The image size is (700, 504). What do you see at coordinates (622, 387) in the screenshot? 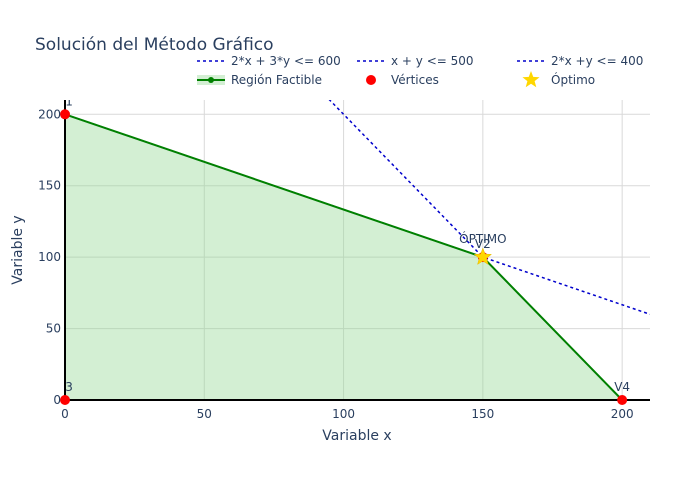
I see `vertex-label-v4: V4` at bounding box center [622, 387].